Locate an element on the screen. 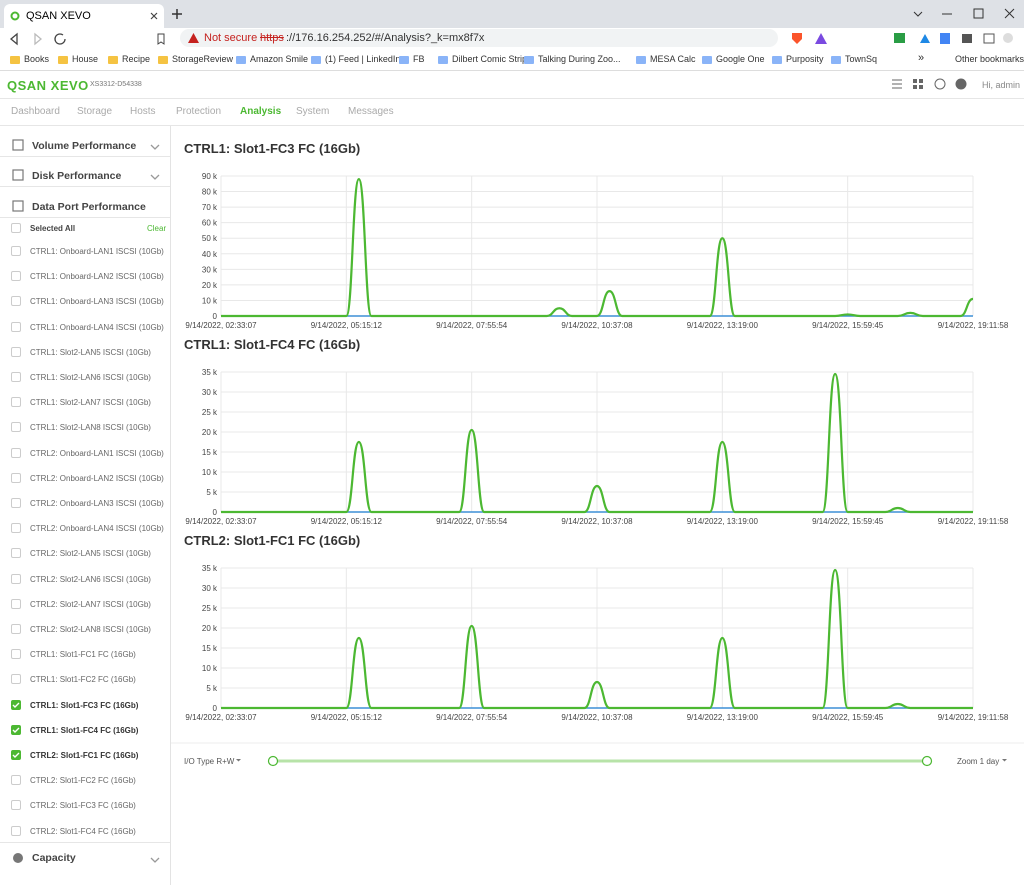 This screenshot has width=1024, height=885. select-all: Selected All is located at coordinates (53, 228).